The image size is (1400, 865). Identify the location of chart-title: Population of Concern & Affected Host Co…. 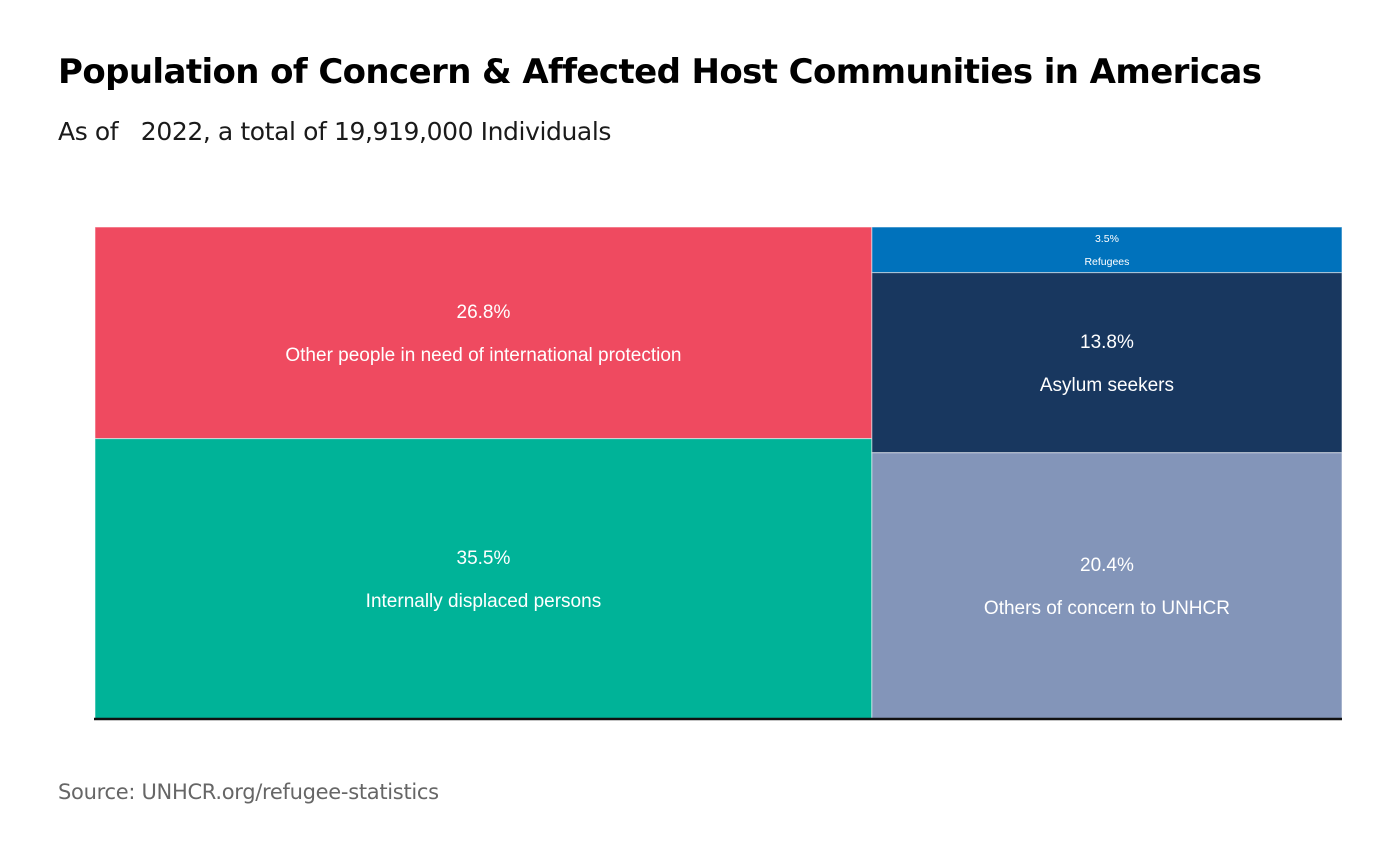
(660, 72).